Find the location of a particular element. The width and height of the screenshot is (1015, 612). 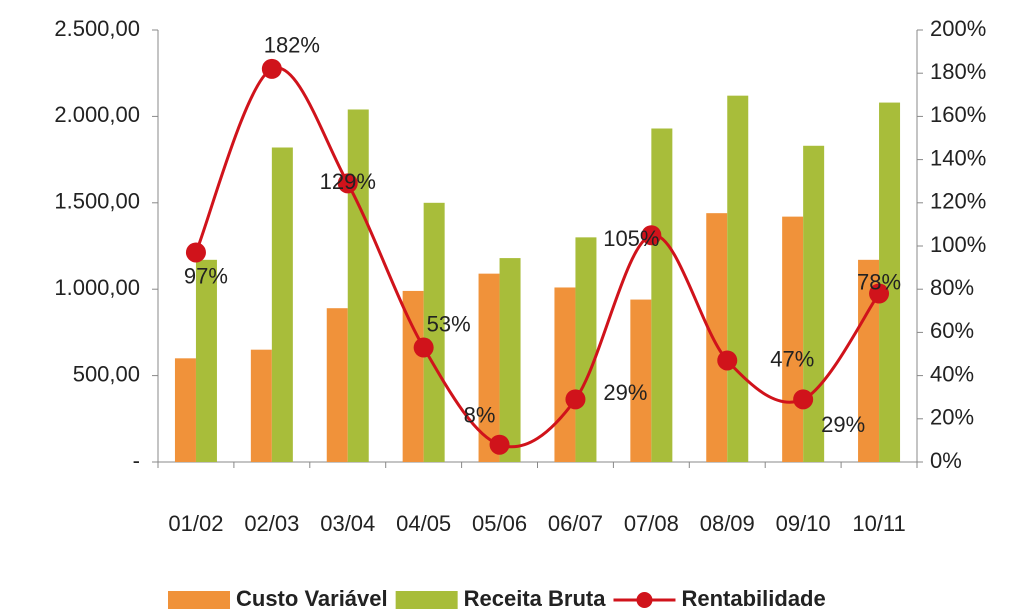

y2-tick-label: 140% is located at coordinates (958, 157).